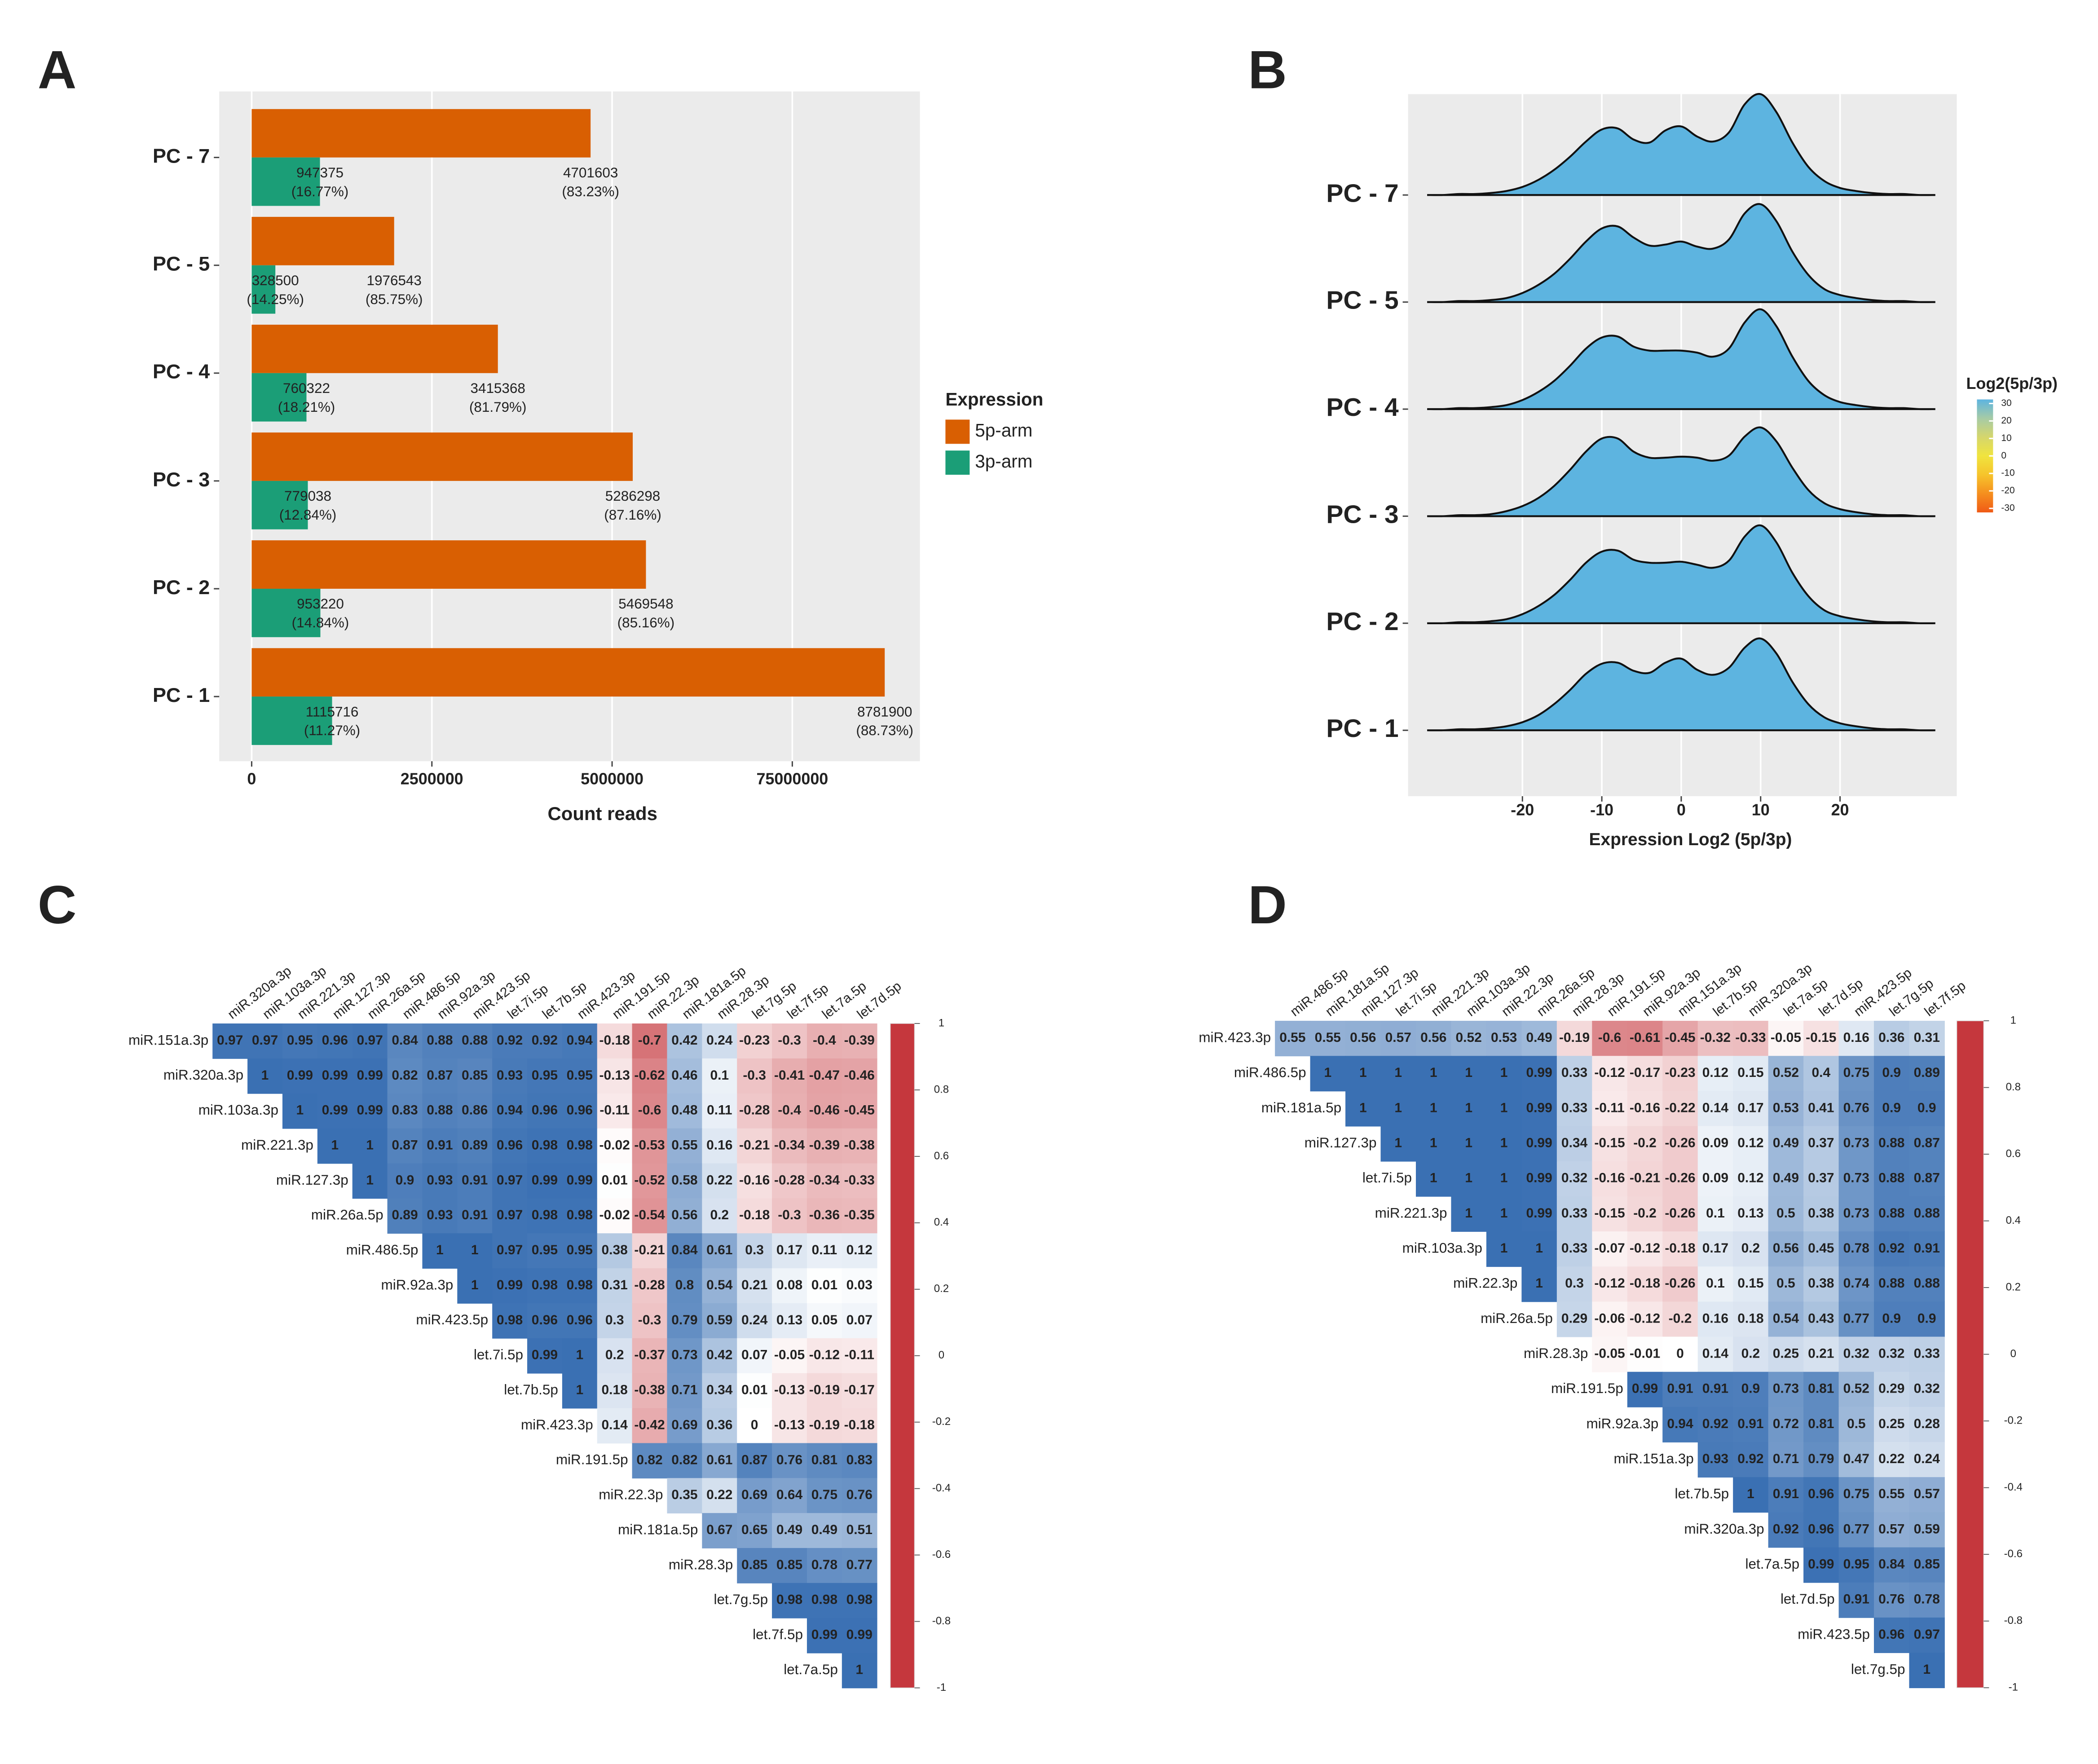  Describe the element at coordinates (649, 1356) in the screenshot. I see `cell-label: -0.37` at that location.